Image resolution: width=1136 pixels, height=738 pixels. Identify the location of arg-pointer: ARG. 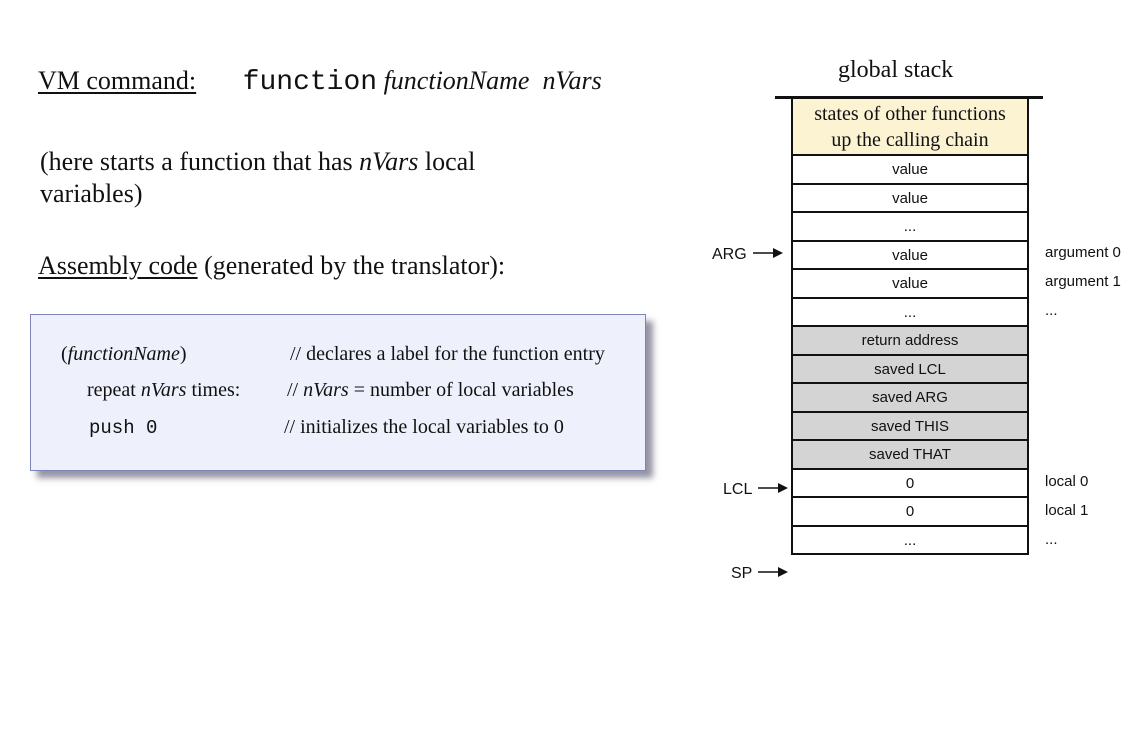
(747, 255).